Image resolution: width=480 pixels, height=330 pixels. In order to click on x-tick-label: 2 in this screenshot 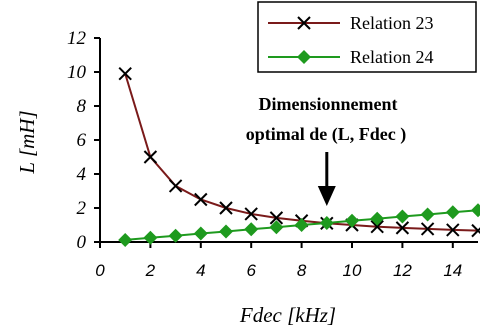, I will do `click(150, 270)`.